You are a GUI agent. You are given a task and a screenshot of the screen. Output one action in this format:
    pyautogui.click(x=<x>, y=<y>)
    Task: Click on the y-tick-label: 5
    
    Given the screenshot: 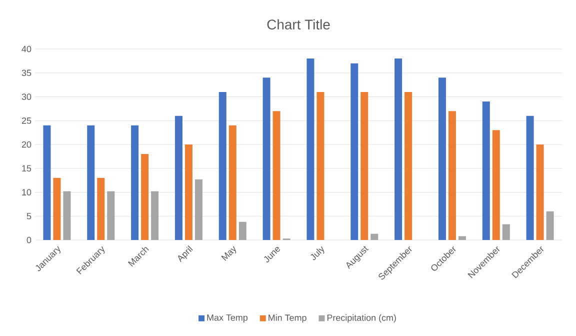 What is the action you would take?
    pyautogui.click(x=29, y=216)
    